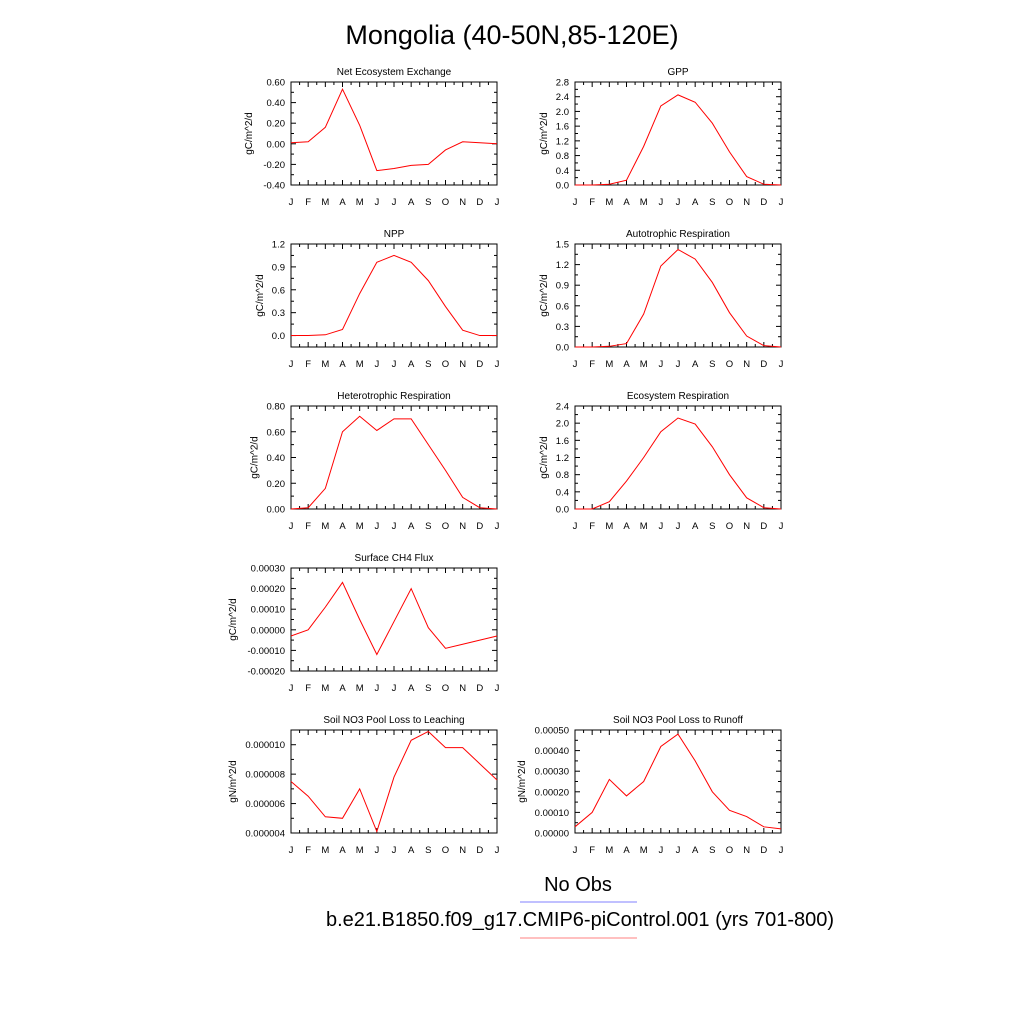  I want to click on y-tick-label: 0.20, so click(276, 484).